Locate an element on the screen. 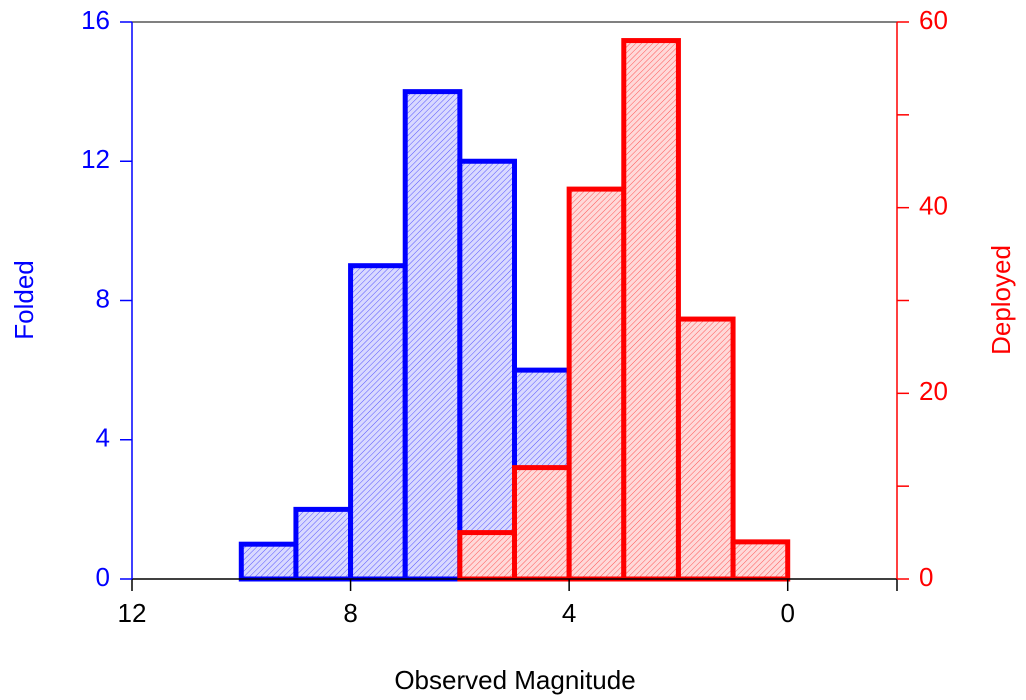  y-tick-label: 8 is located at coordinates (103, 298).